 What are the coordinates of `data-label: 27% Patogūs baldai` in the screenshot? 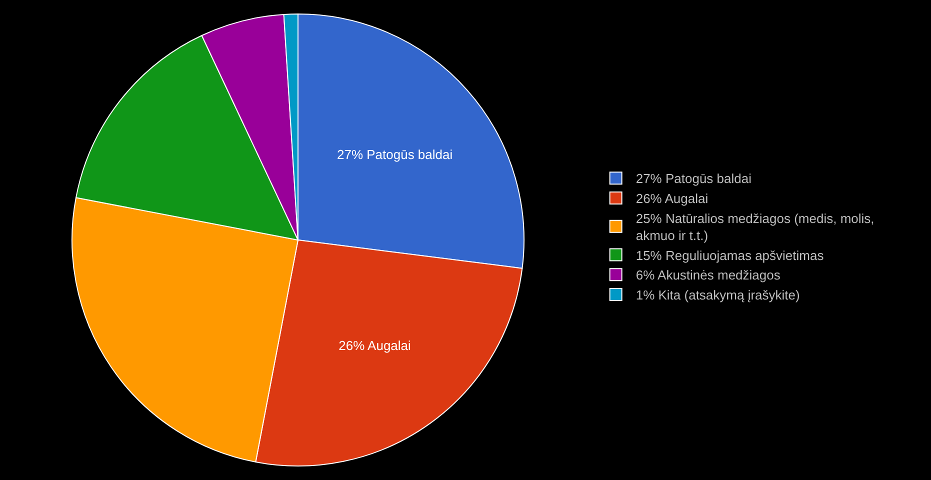 It's located at (394, 154).